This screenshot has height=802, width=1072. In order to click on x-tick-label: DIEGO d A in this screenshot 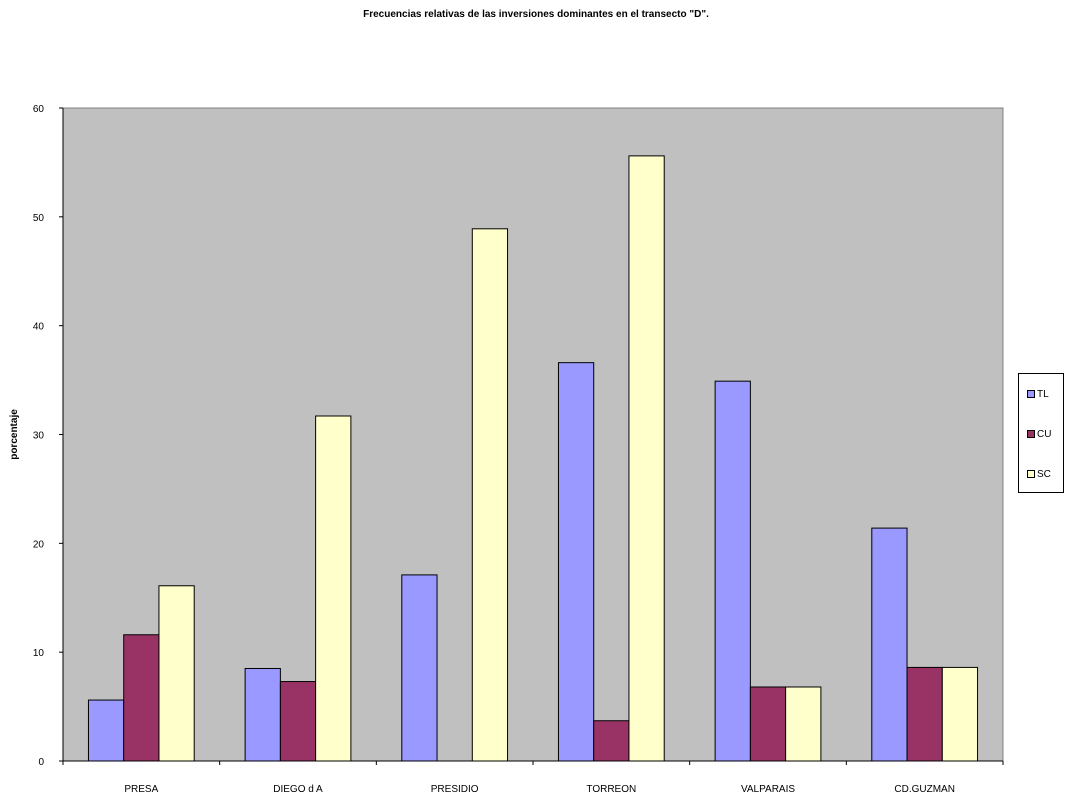, I will do `click(298, 789)`.